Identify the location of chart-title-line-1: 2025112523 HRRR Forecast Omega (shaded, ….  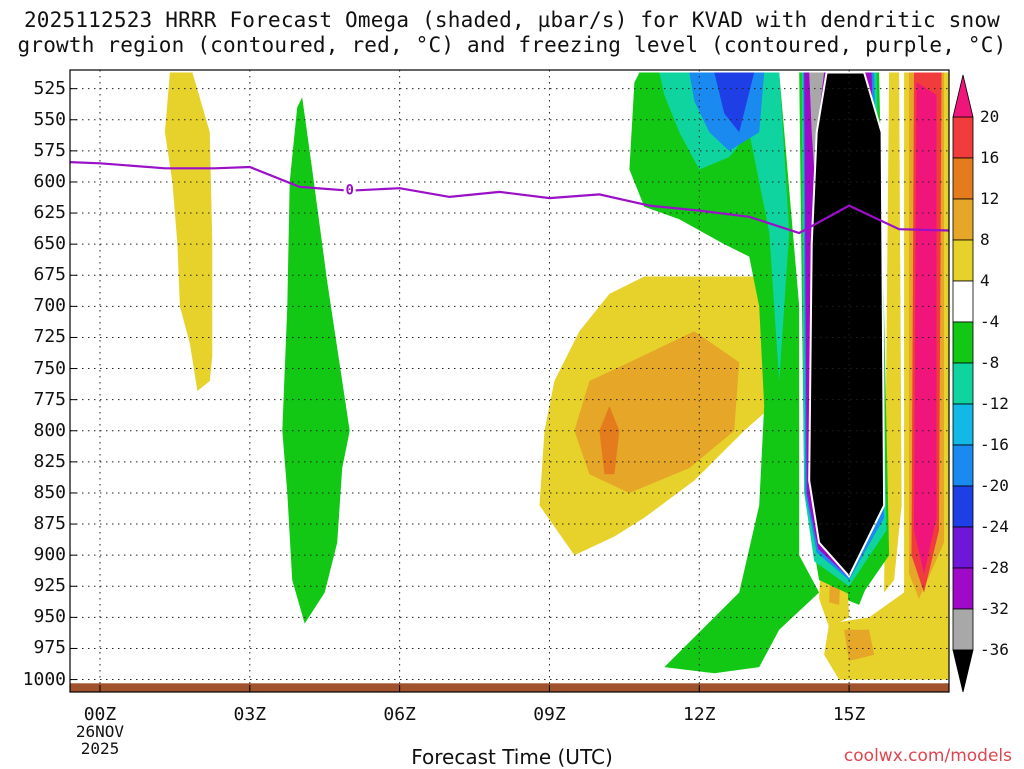
(512, 20).